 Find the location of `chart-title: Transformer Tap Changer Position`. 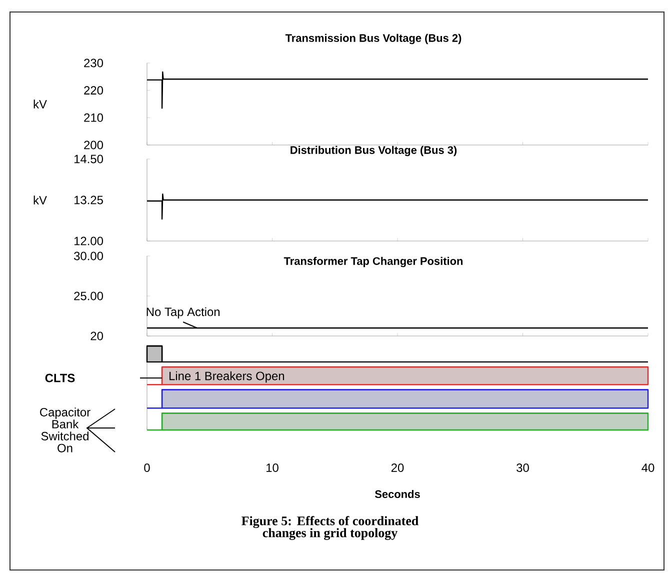

chart-title: Transformer Tap Changer Position is located at coordinates (373, 262).